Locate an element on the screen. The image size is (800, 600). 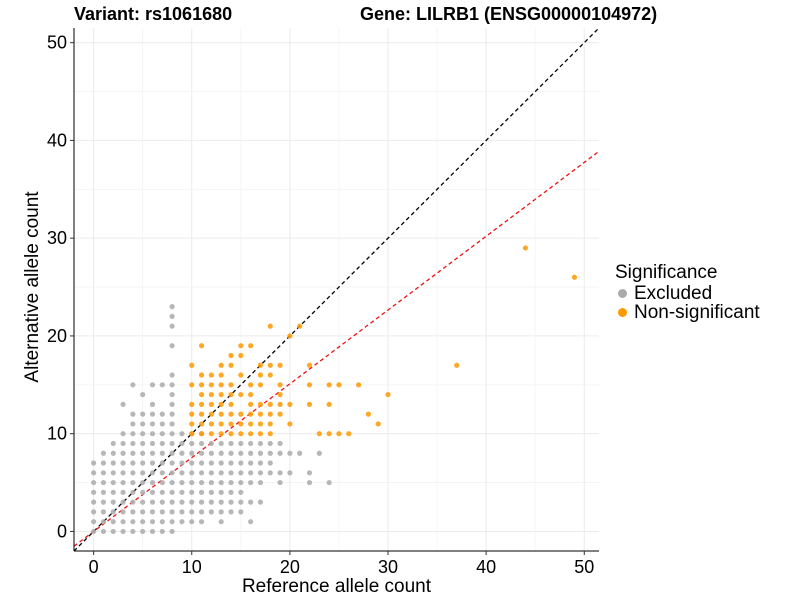
y-tick-label: 0 is located at coordinates (62, 531).